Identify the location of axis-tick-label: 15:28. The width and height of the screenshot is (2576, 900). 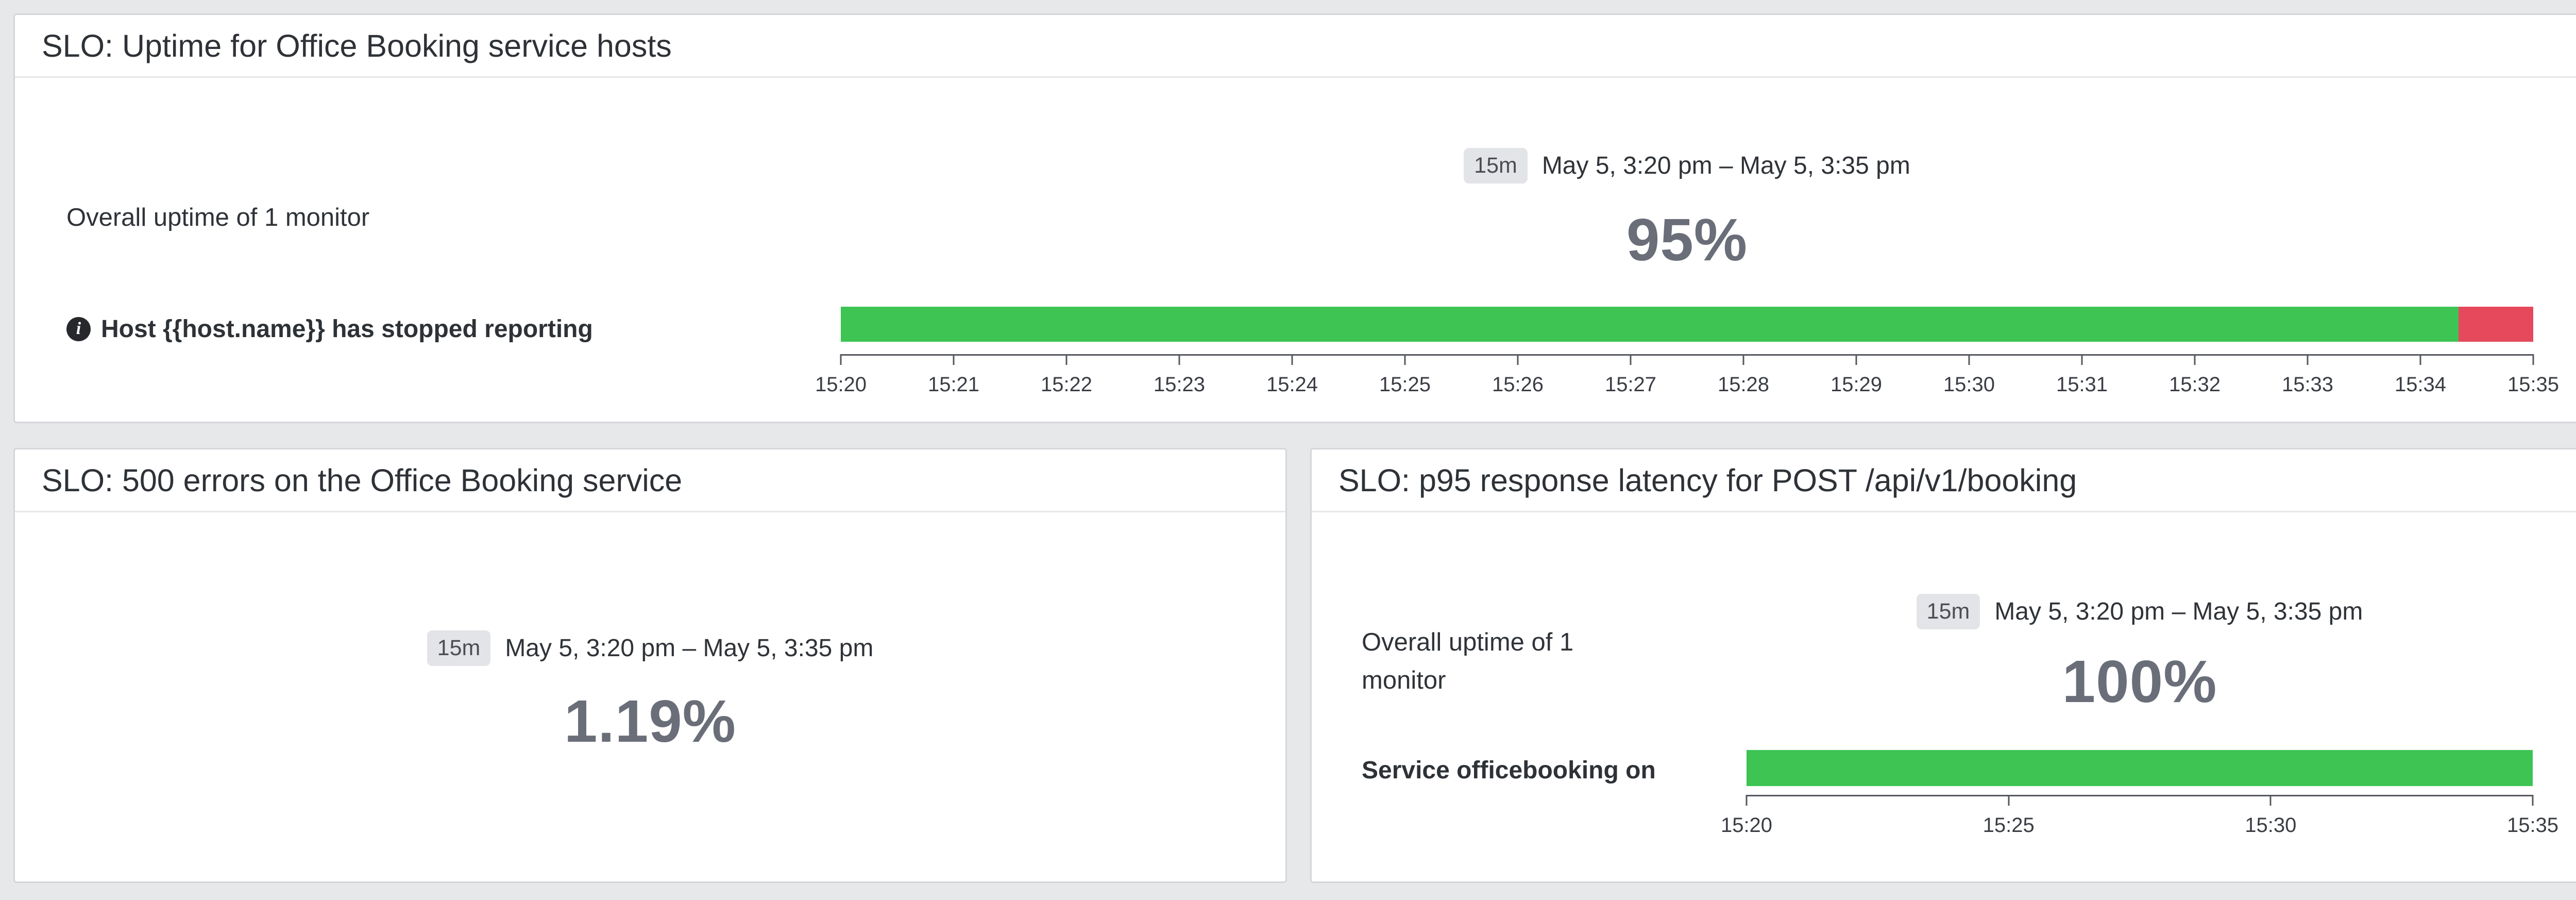
(1743, 384).